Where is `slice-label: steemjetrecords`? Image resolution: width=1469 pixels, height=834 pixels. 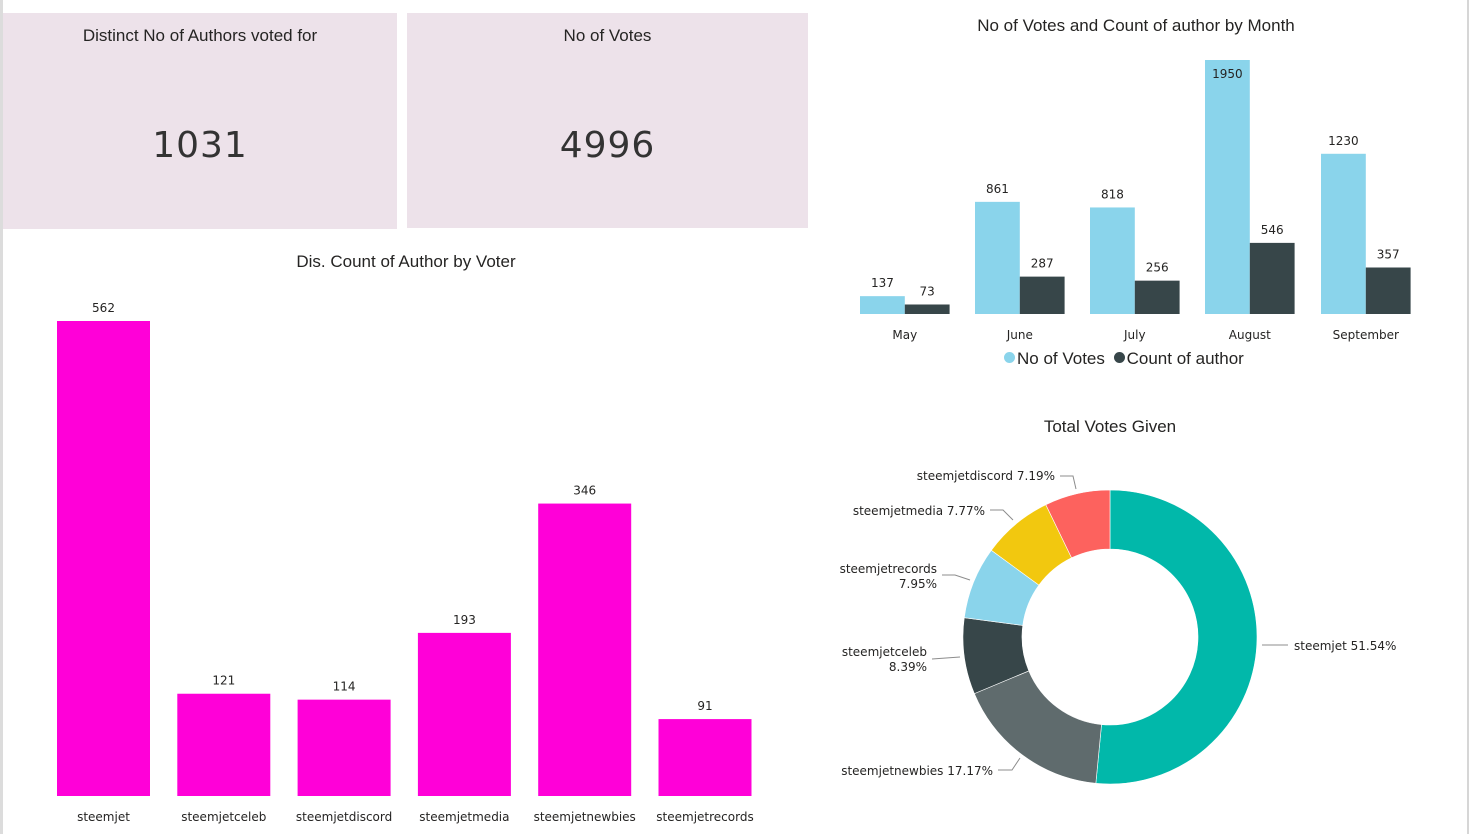
slice-label: steemjetrecords is located at coordinates (888, 569).